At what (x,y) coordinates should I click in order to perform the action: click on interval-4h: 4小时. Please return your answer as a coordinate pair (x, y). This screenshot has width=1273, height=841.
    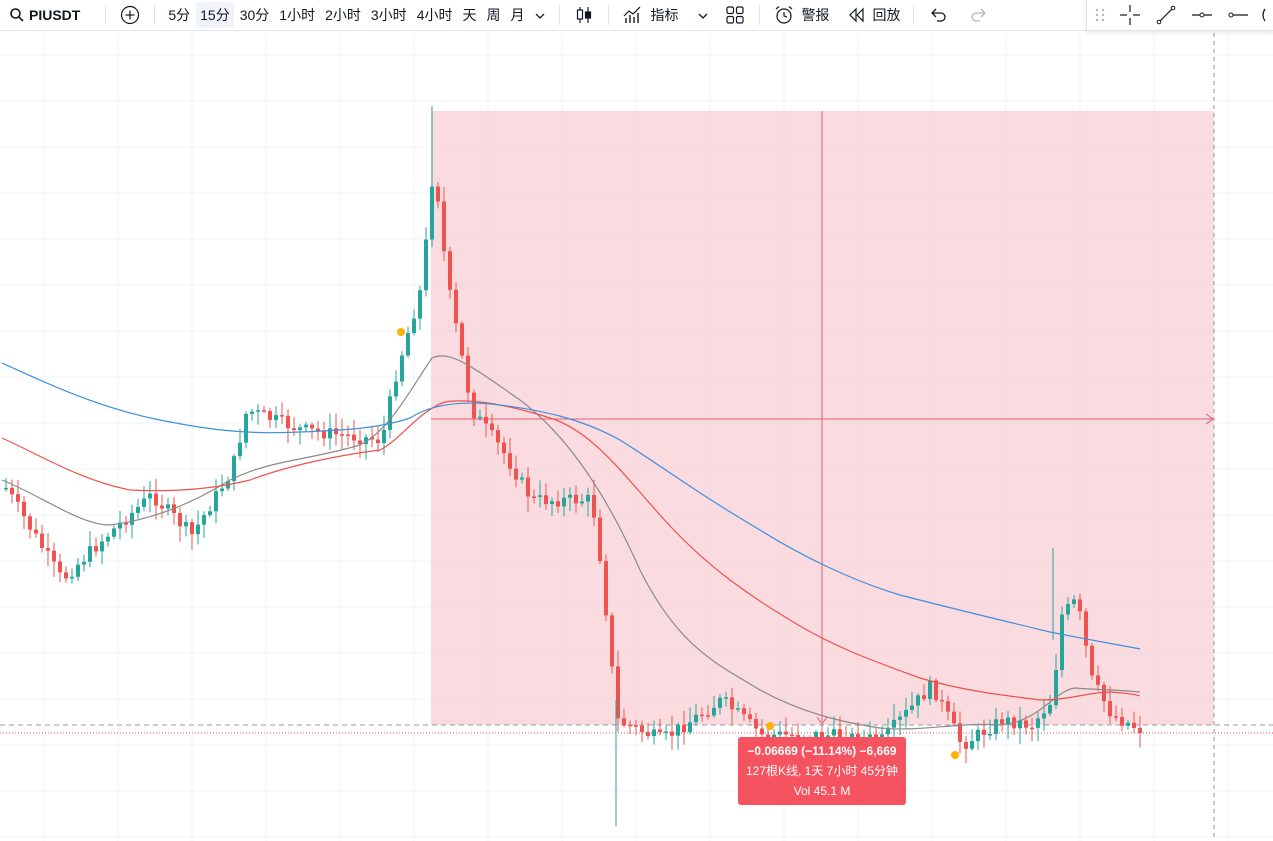
    Looking at the image, I should click on (434, 15).